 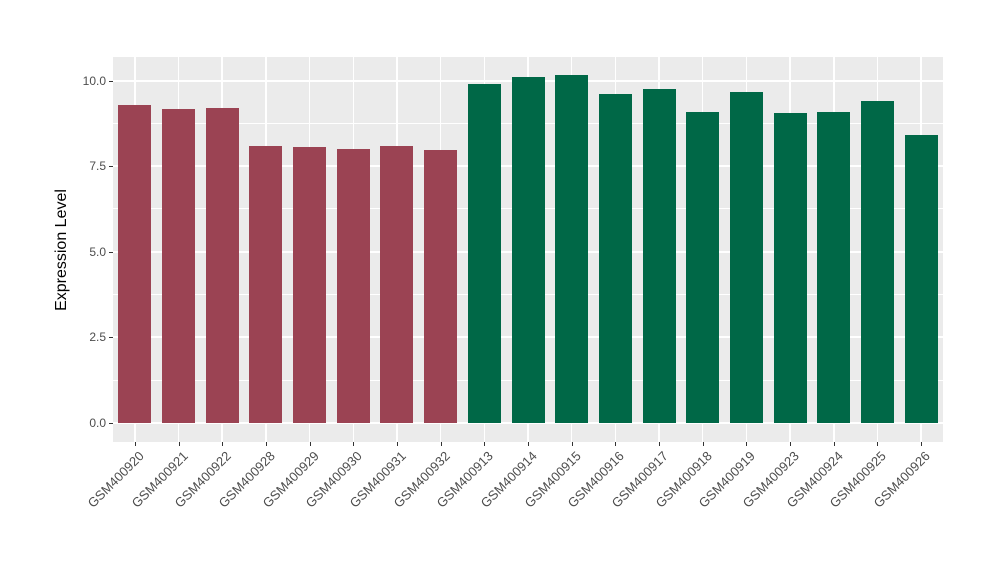 What do you see at coordinates (441, 286) in the screenshot?
I see `bar-GSM400932` at bounding box center [441, 286].